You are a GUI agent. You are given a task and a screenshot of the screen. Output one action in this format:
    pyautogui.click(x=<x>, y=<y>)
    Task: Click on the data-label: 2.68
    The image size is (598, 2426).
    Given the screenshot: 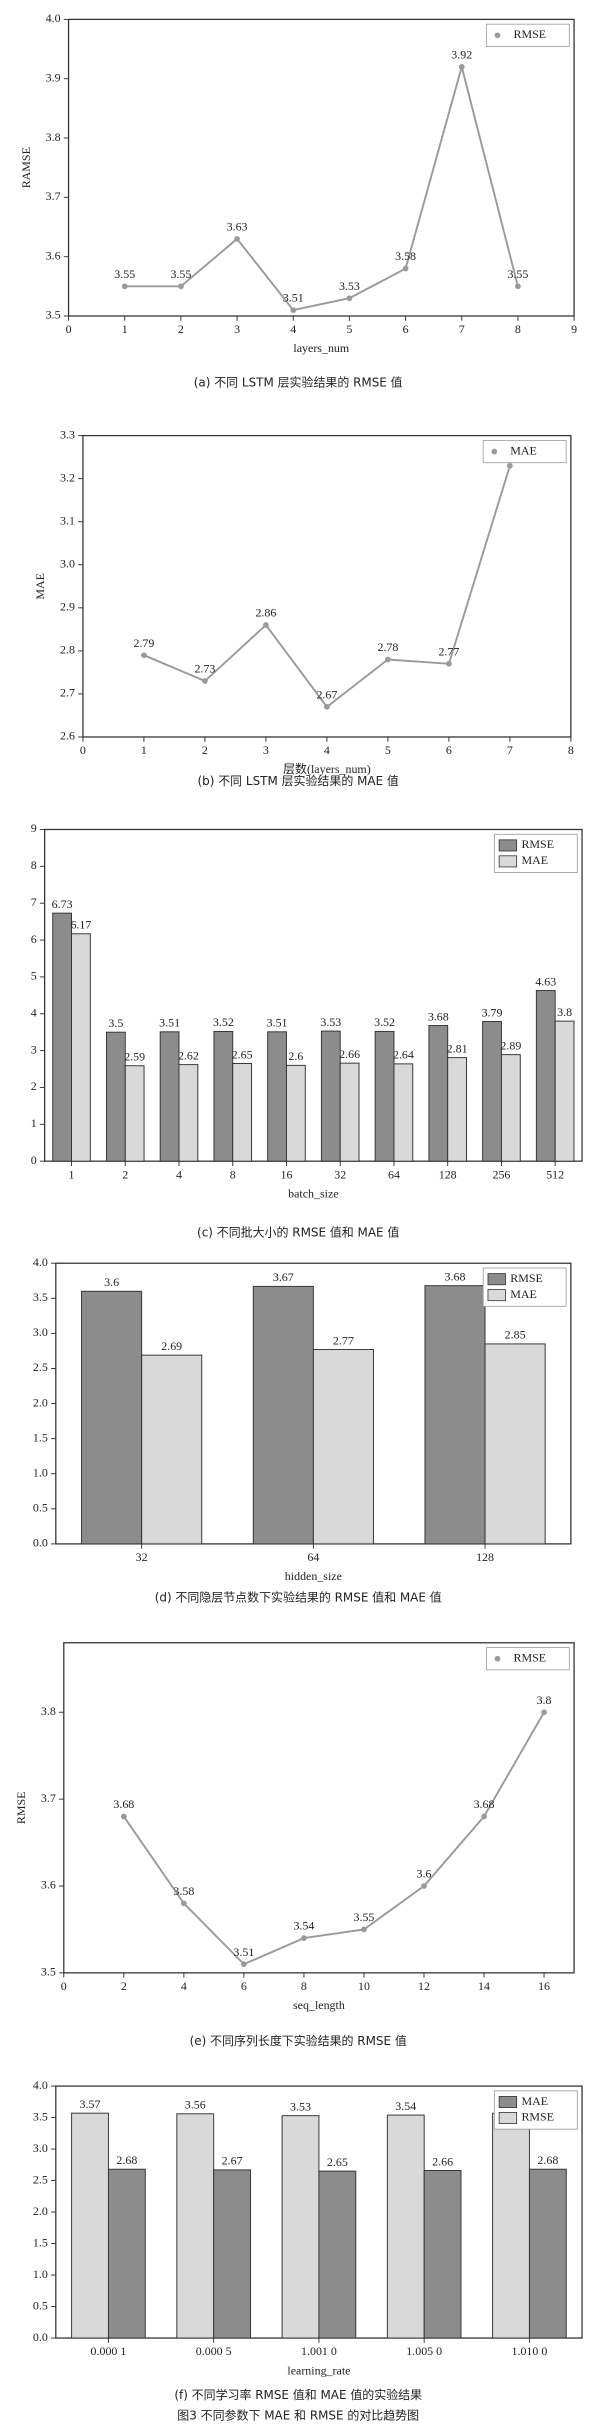 What is the action you would take?
    pyautogui.click(x=126, y=2160)
    